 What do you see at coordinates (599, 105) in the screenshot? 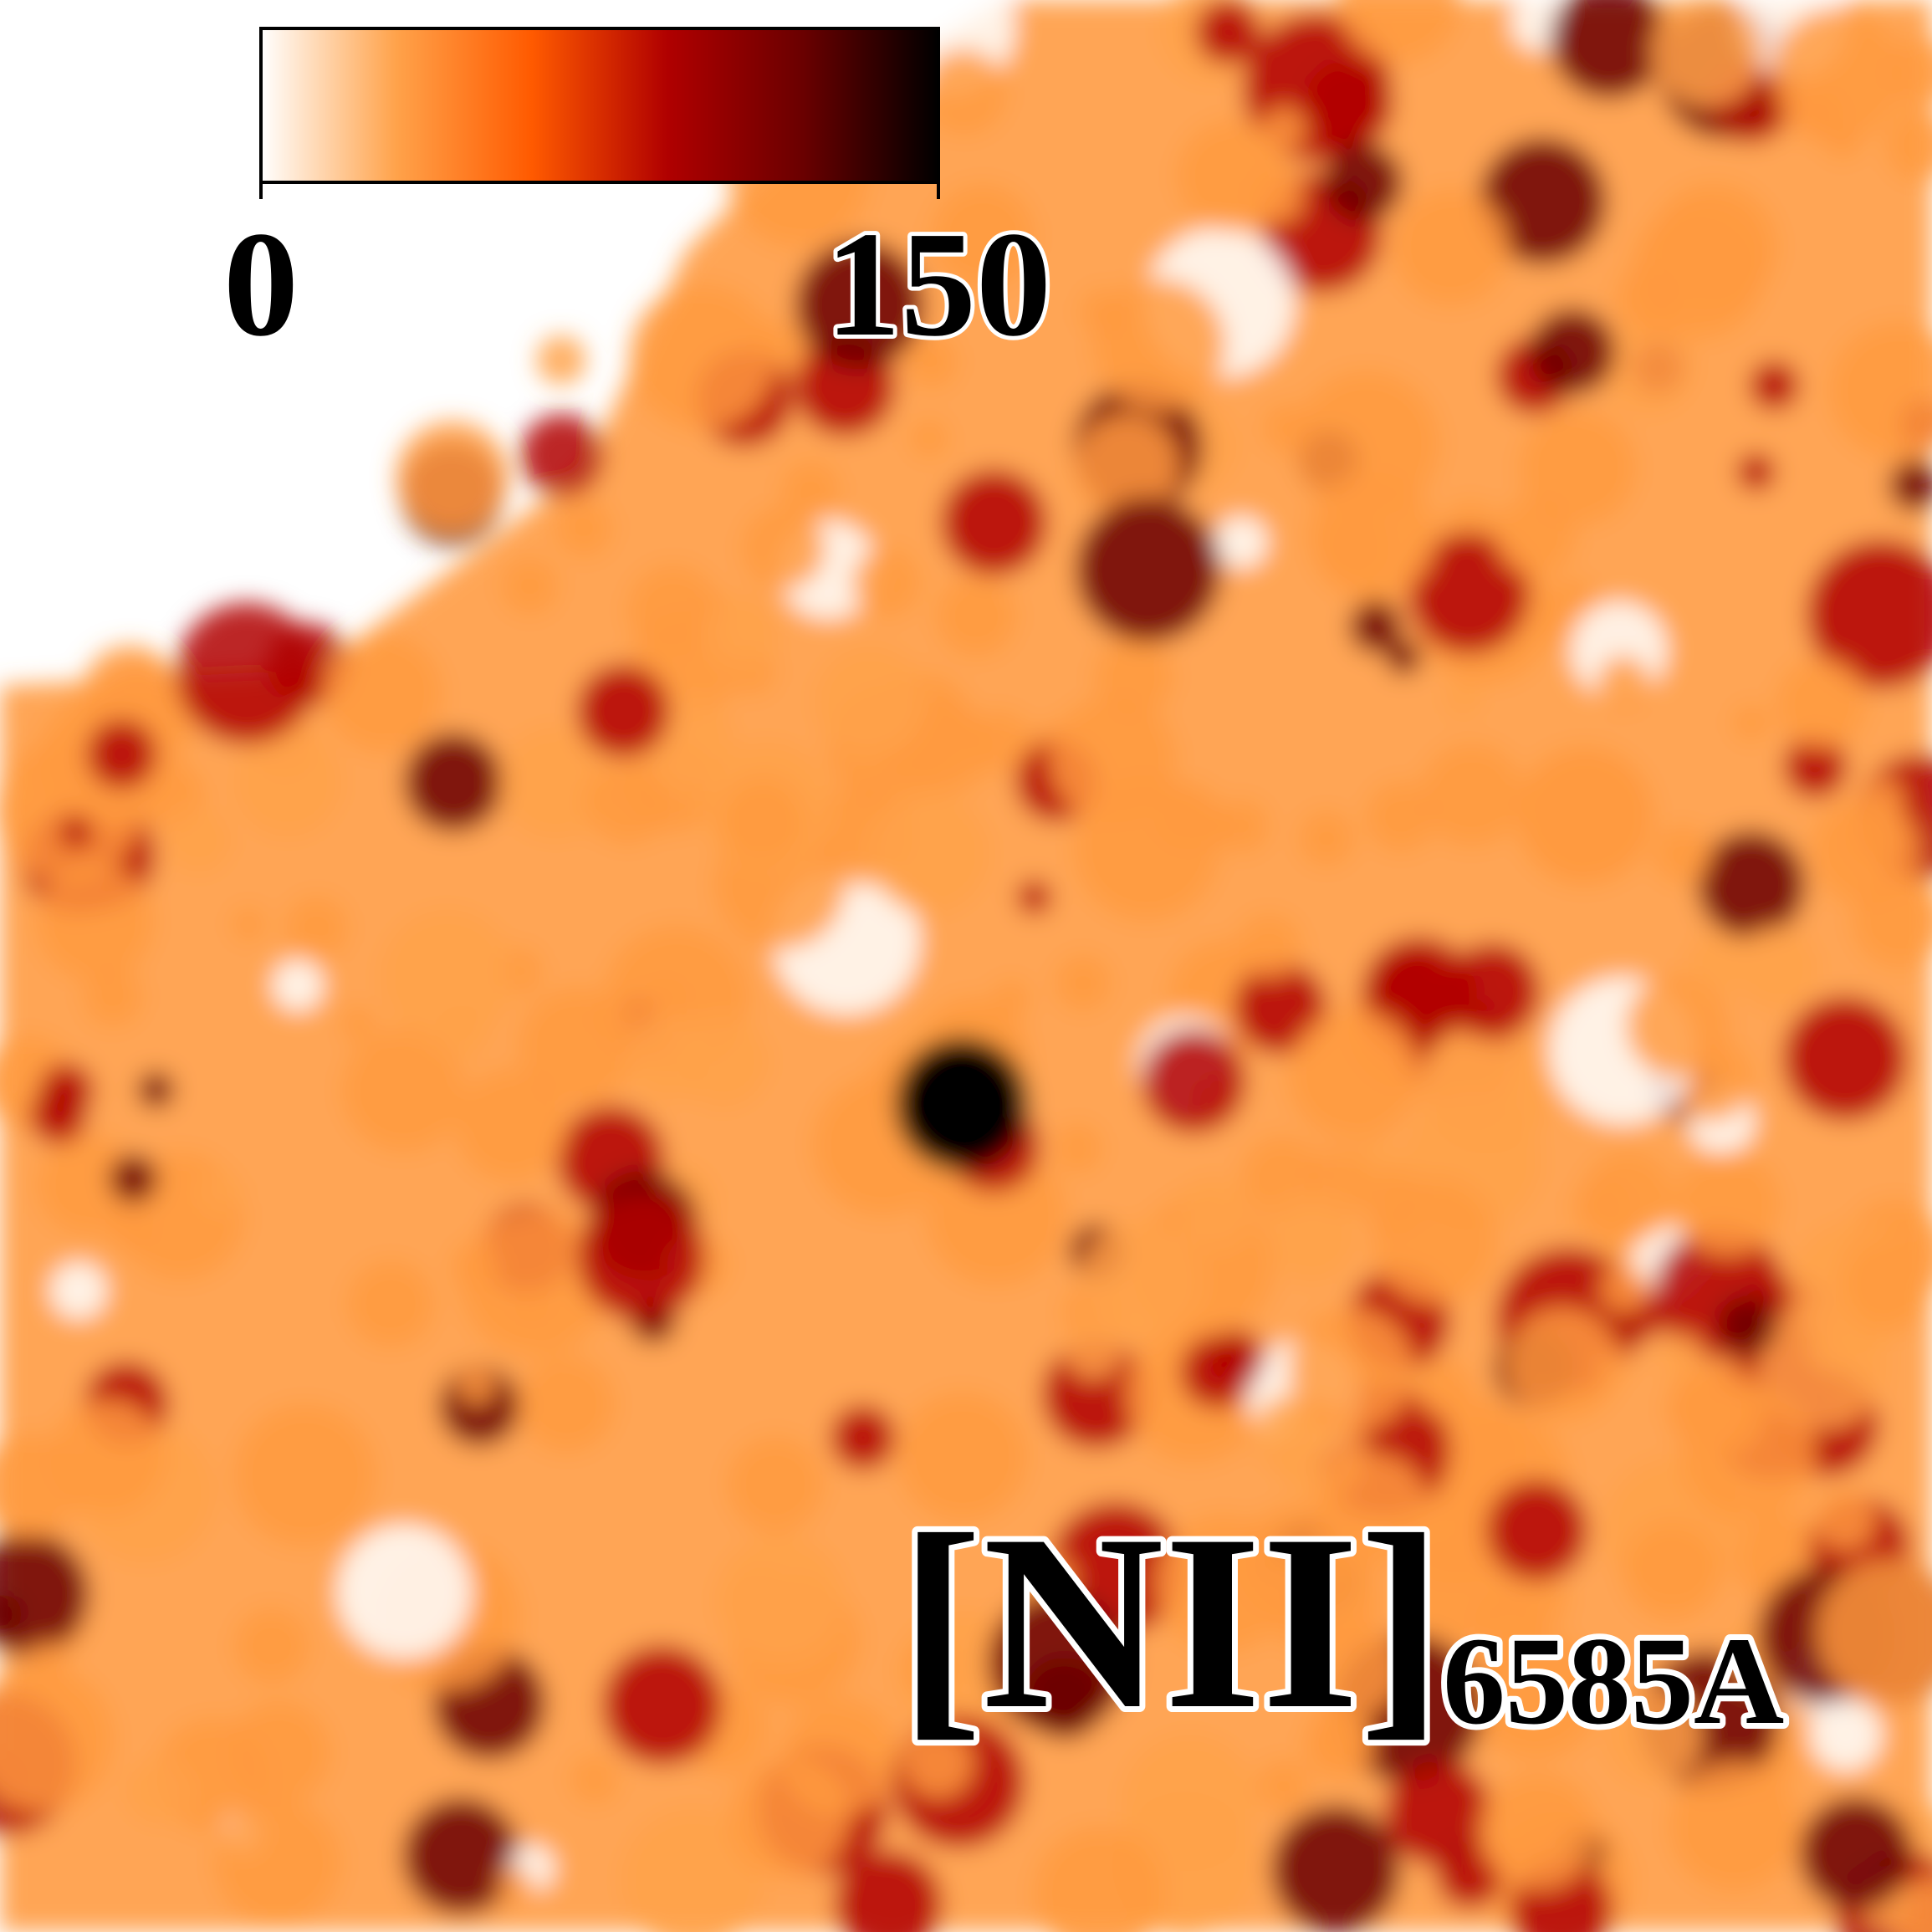
I see `colorbar` at bounding box center [599, 105].